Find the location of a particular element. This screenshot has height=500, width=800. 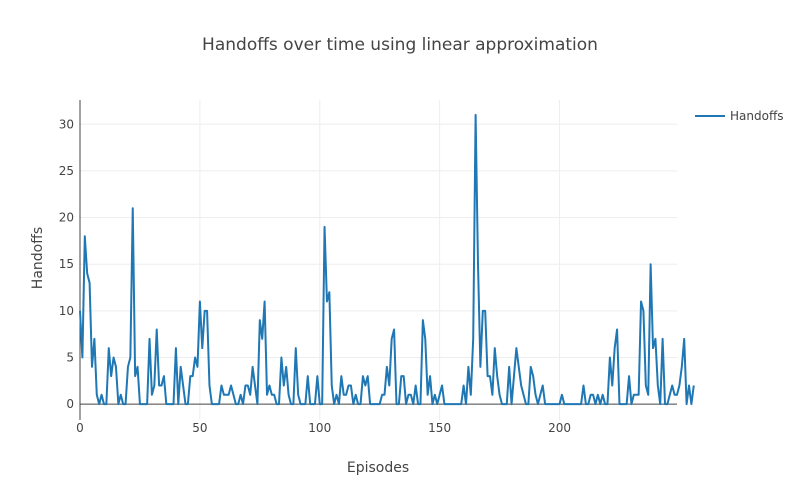

legend: Handoffs is located at coordinates (739, 116).